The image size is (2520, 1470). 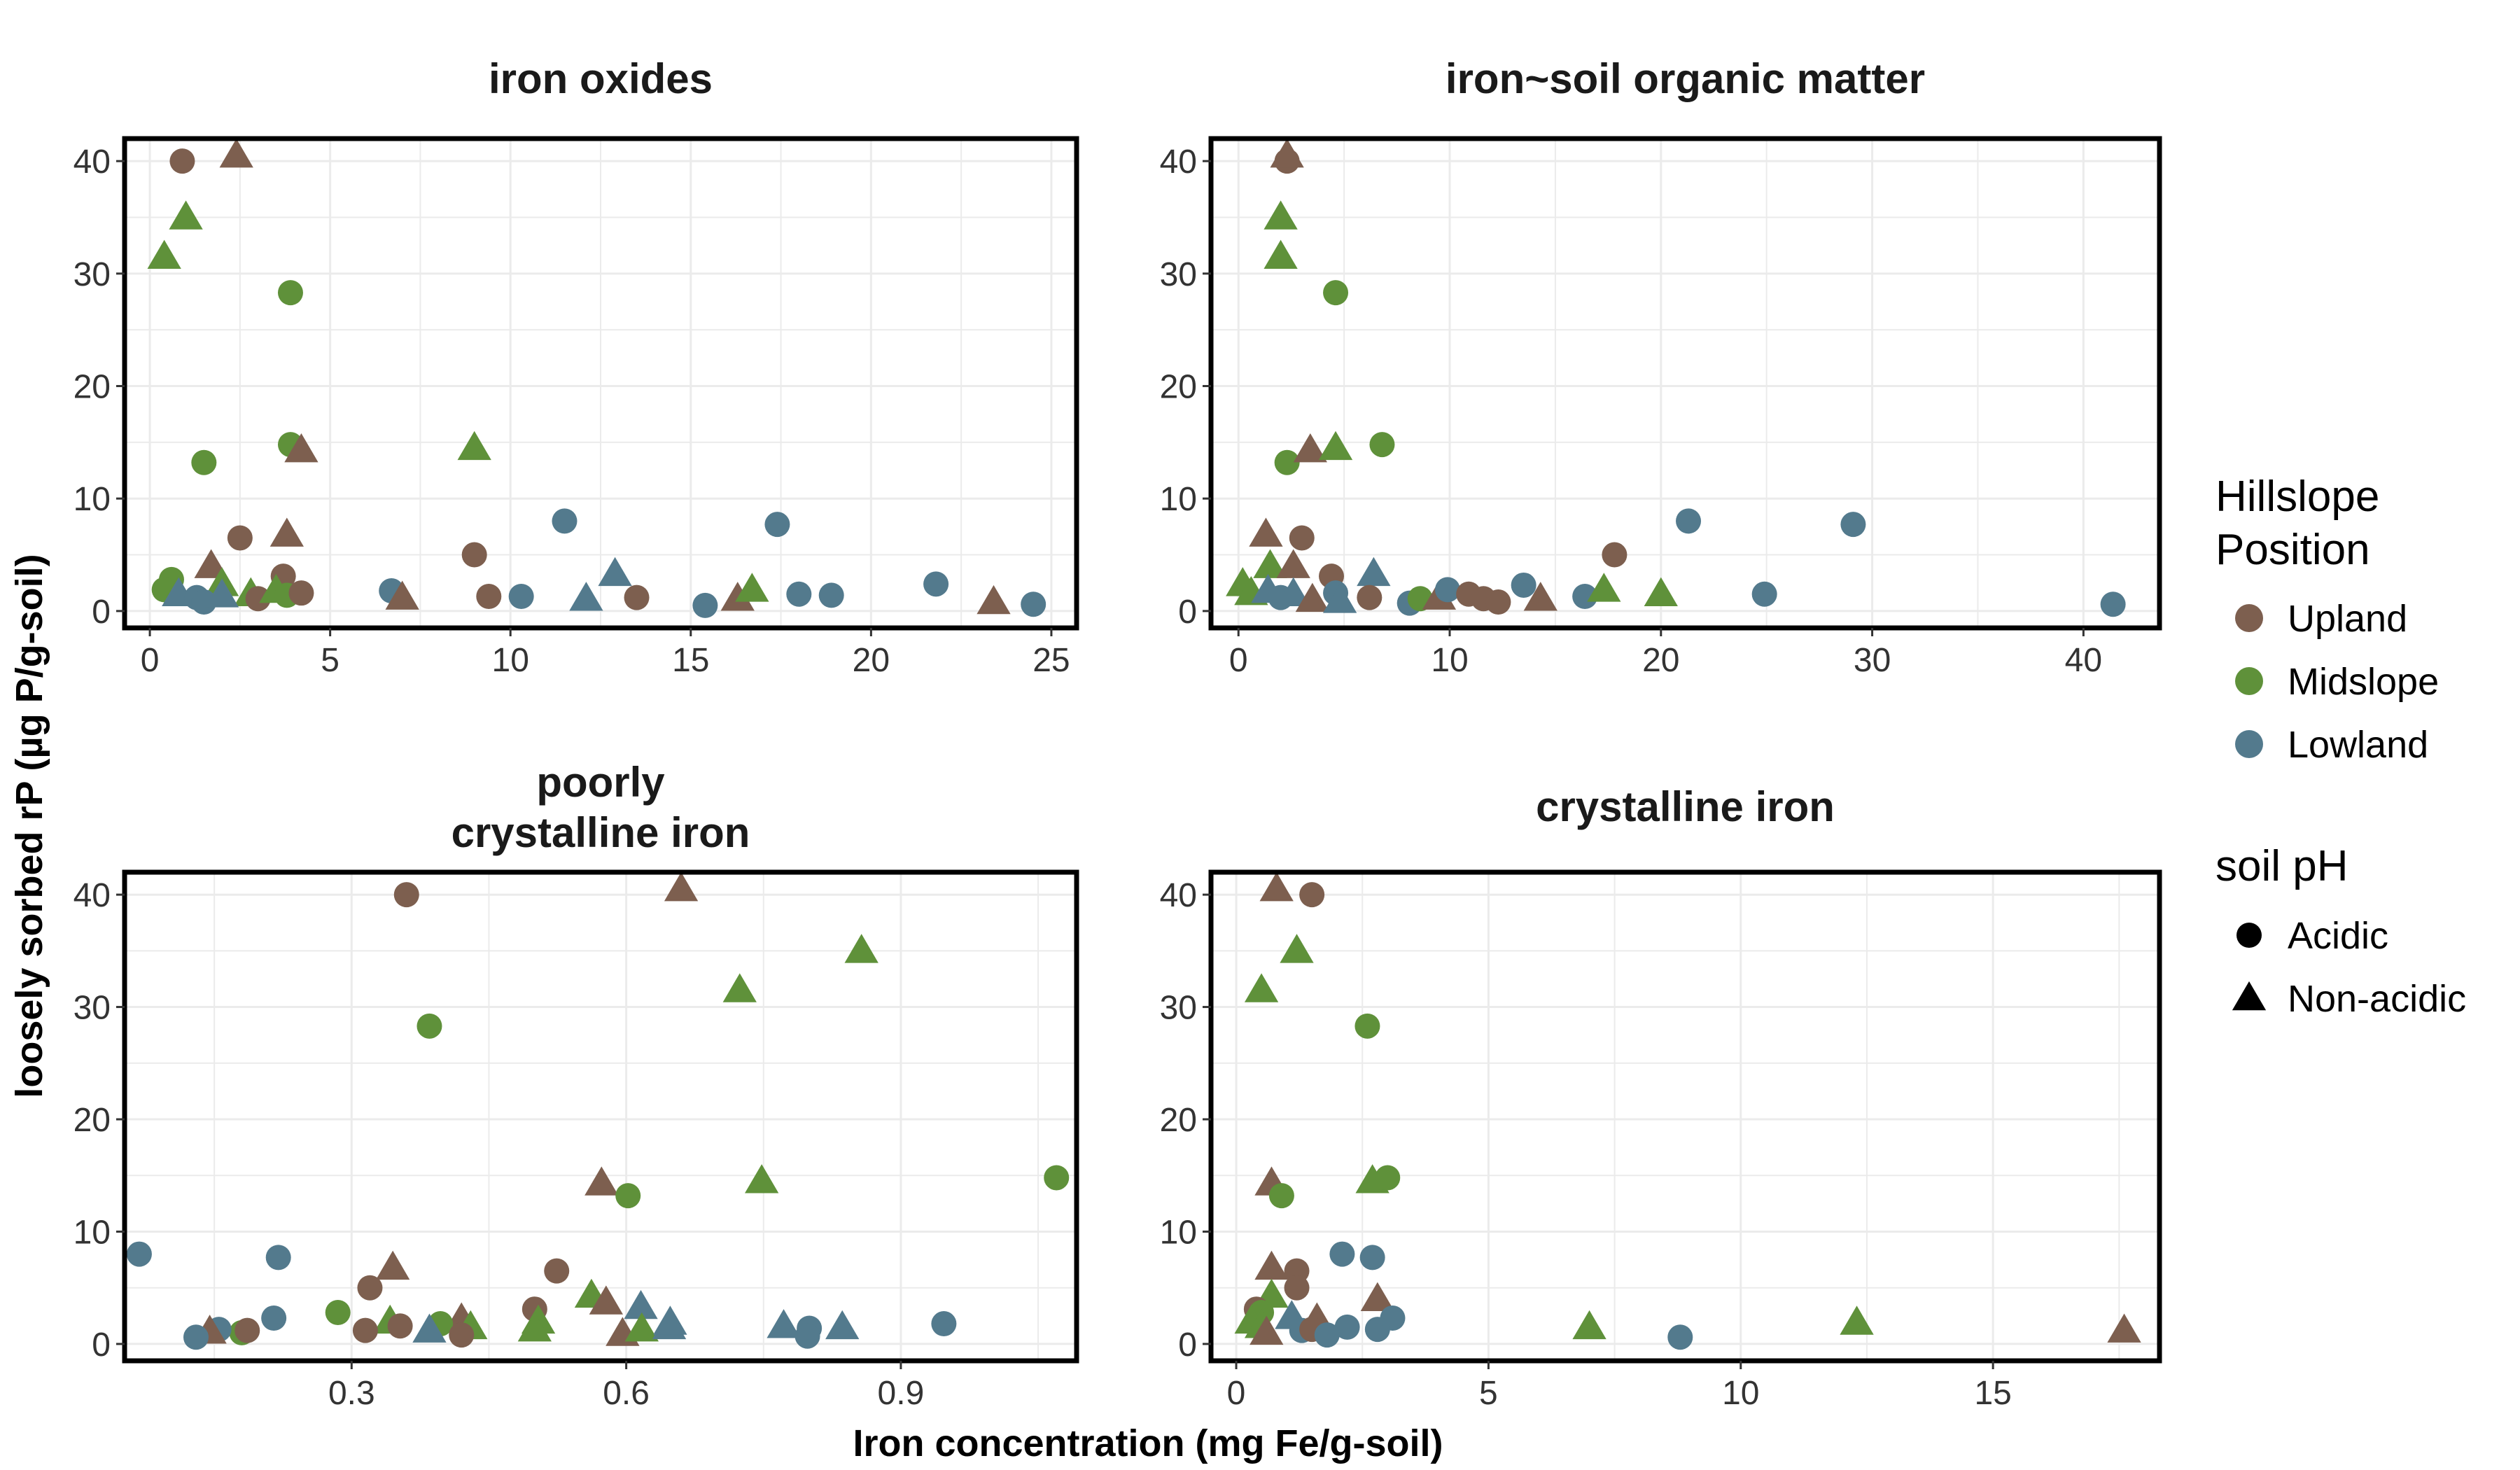 What do you see at coordinates (2347, 619) in the screenshot?
I see `legend-label-upland: Upland` at bounding box center [2347, 619].